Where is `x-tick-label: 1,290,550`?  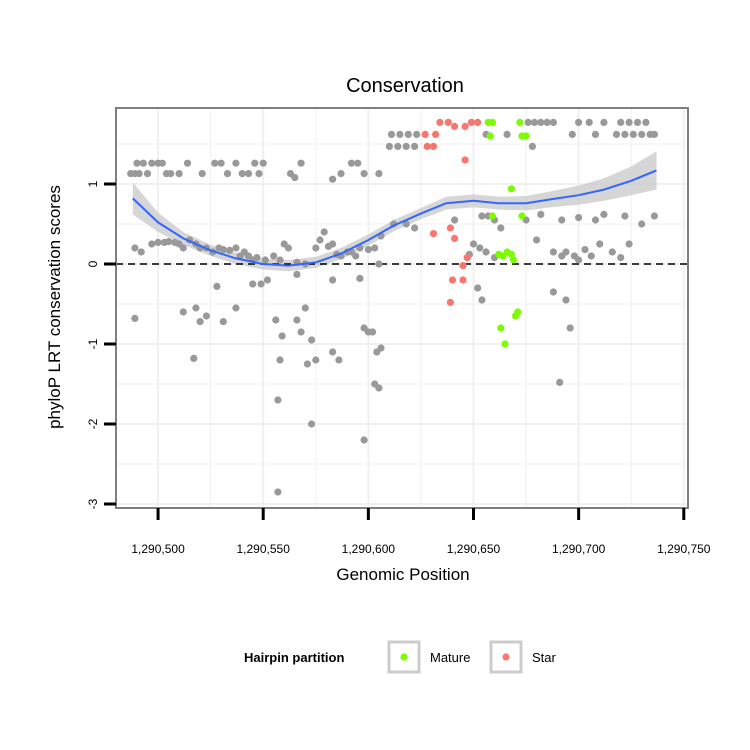 x-tick-label: 1,290,550 is located at coordinates (264, 549).